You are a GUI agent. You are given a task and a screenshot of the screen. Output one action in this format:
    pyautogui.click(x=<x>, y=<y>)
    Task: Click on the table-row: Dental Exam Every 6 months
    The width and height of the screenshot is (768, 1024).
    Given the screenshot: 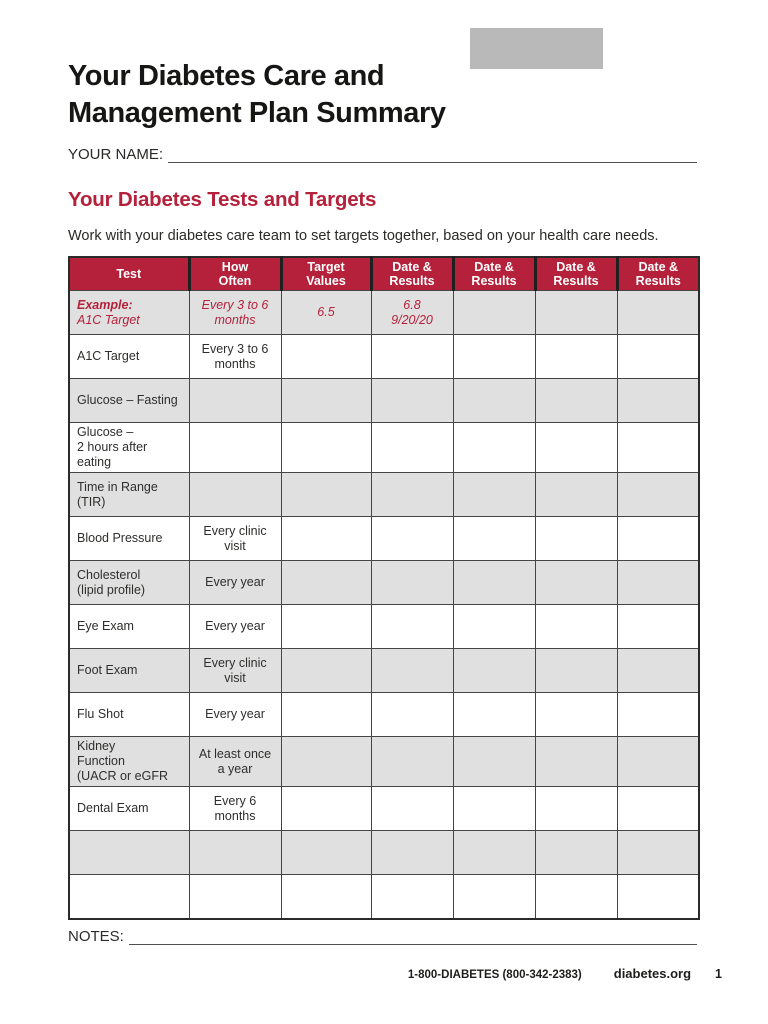 What is the action you would take?
    pyautogui.click(x=384, y=808)
    